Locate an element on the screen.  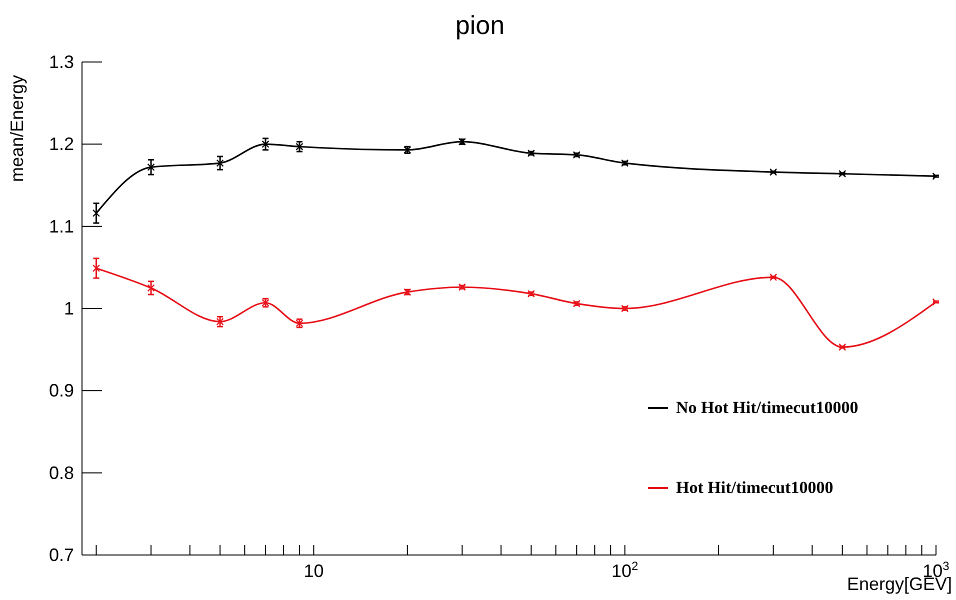
legend-label: No Hot Hit/timecut10000 is located at coordinates (767, 408).